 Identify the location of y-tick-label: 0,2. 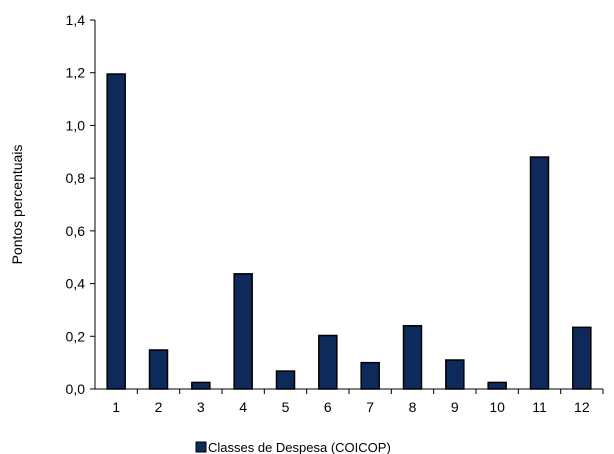
(76, 336).